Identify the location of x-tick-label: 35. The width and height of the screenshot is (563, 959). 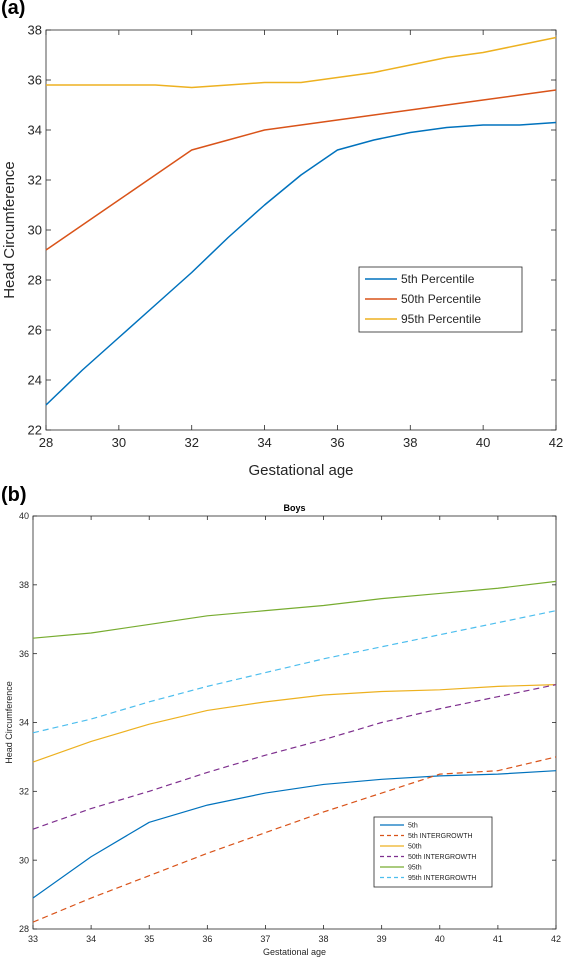
(149, 939).